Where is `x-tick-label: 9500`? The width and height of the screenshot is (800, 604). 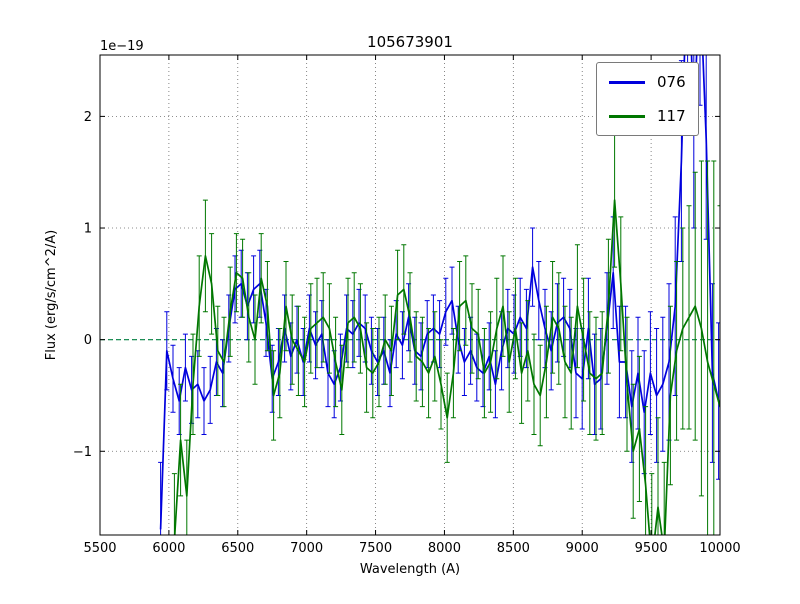 x-tick-label: 9500 is located at coordinates (651, 548).